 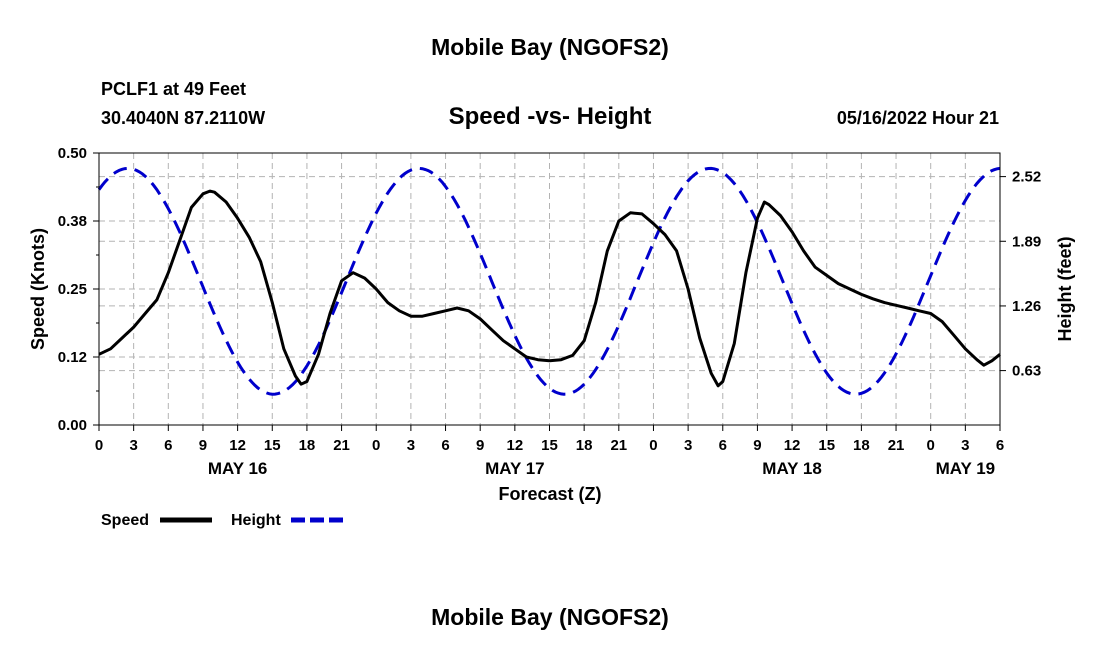 I want to click on date-label-may-18: MAY 18, so click(x=792, y=468).